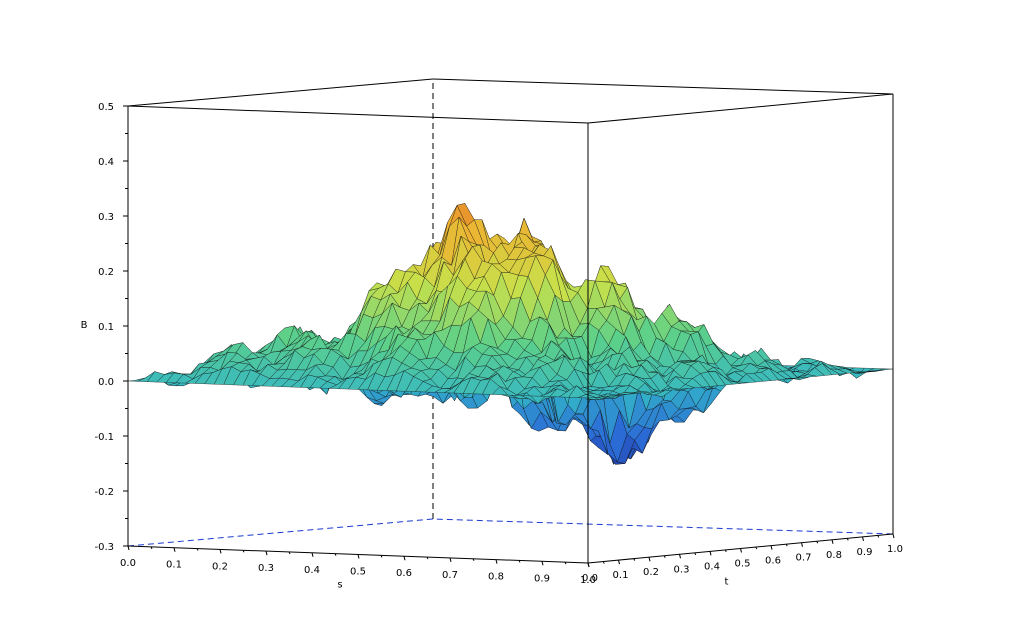  I want to click on t-tick-label: 0.8, so click(834, 555).